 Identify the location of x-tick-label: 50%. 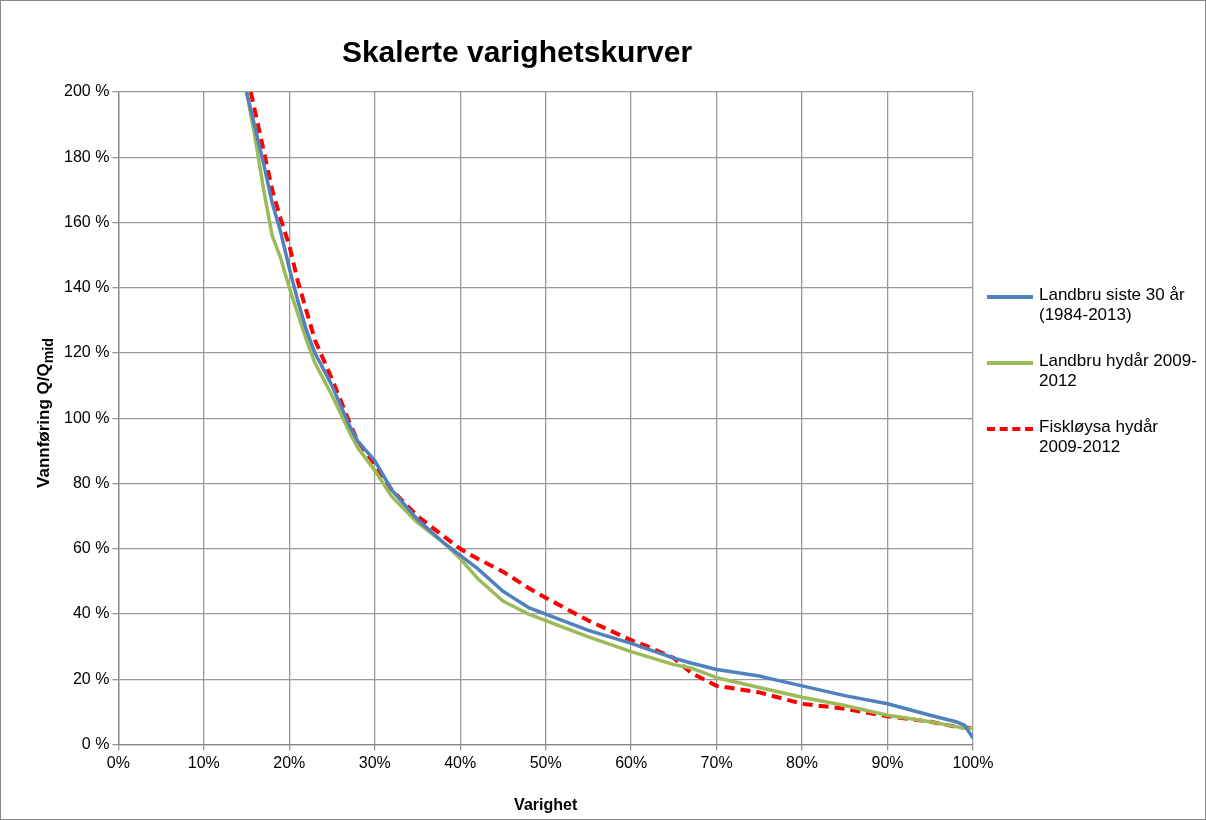
(545, 762).